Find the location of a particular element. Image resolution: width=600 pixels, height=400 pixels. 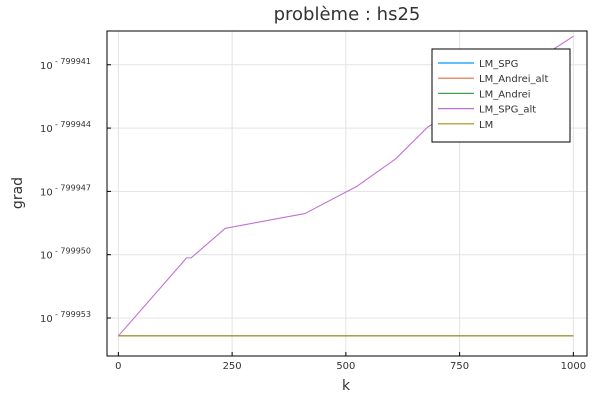

legend-label: LM_SPG_alt is located at coordinates (507, 110).